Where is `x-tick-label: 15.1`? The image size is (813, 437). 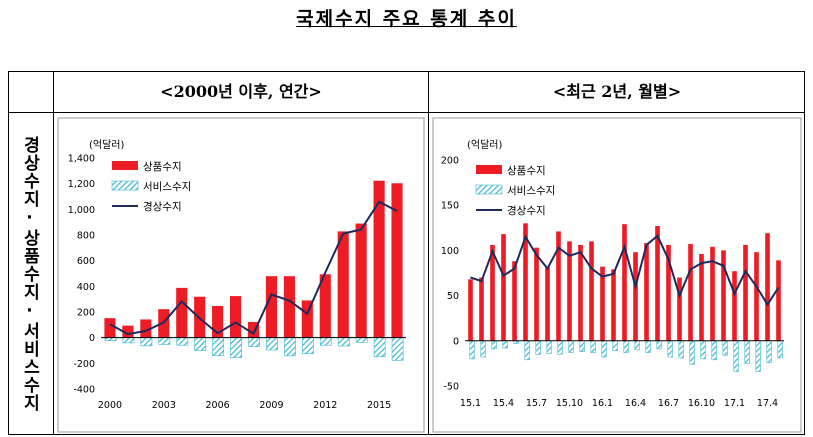 x-tick-label: 15.1 is located at coordinates (470, 403).